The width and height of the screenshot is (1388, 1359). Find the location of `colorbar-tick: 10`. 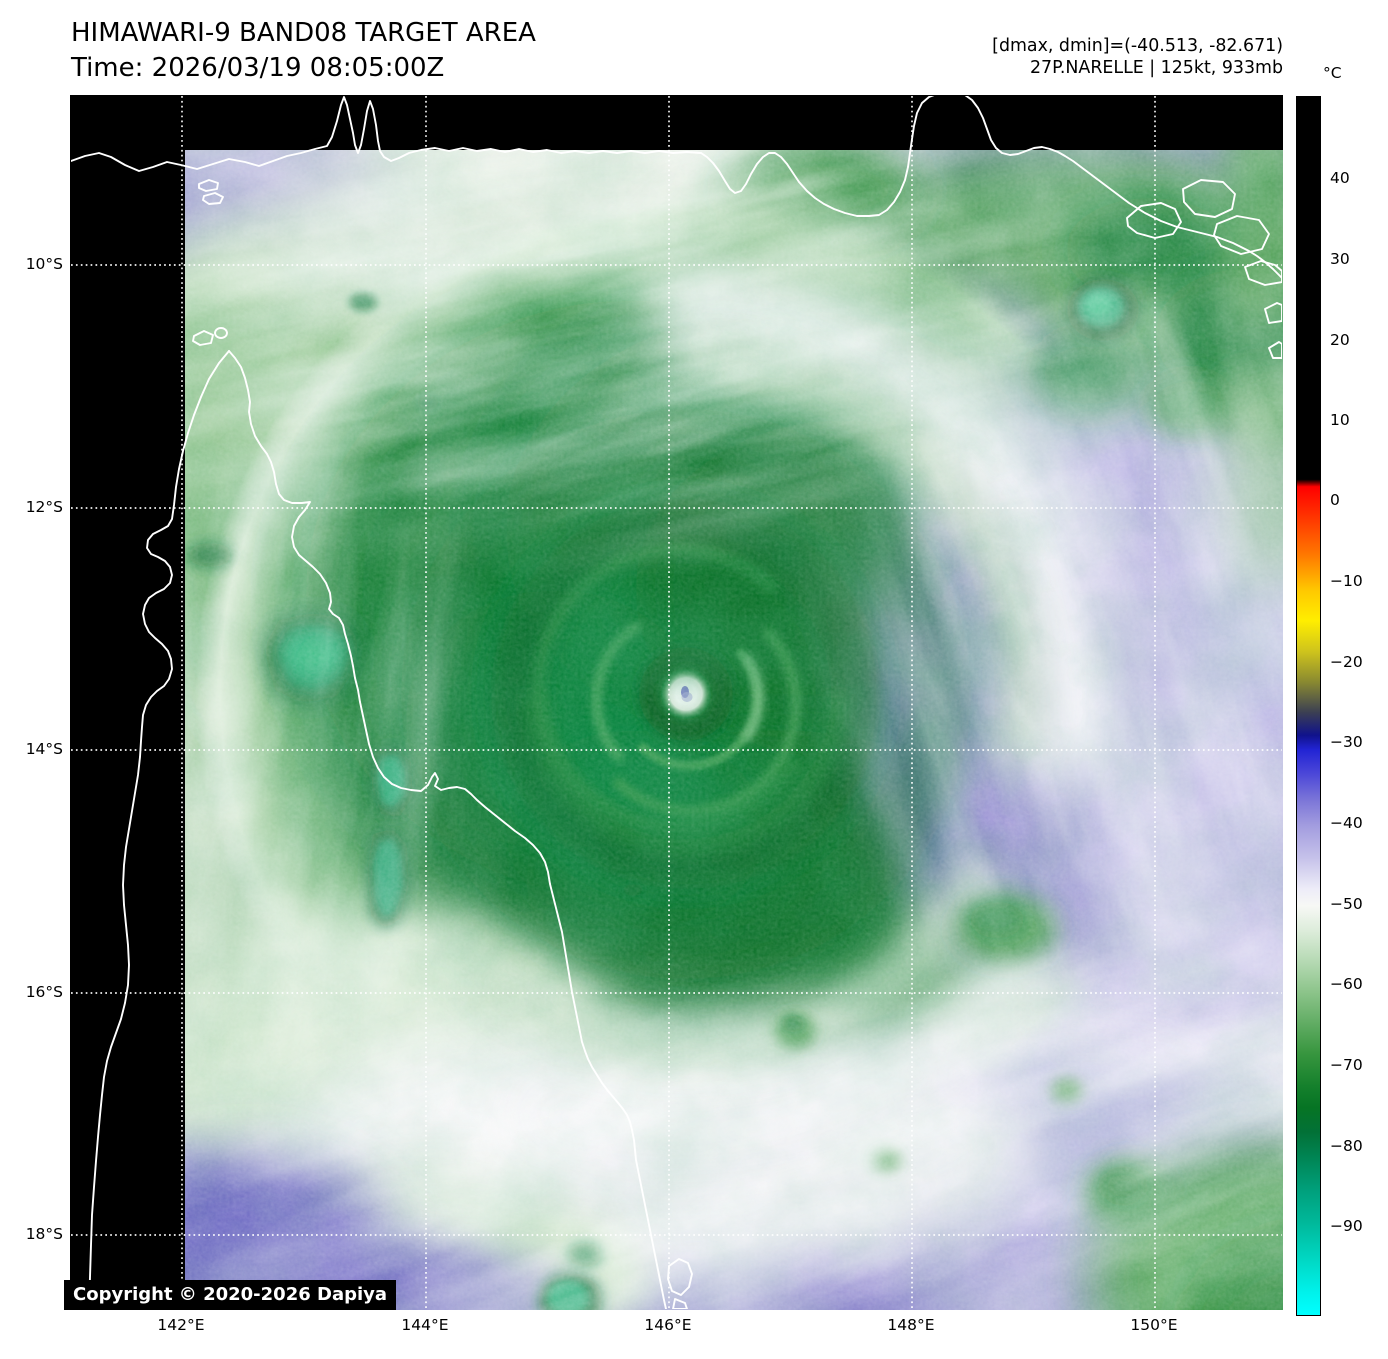

colorbar-tick: 10 is located at coordinates (1340, 420).